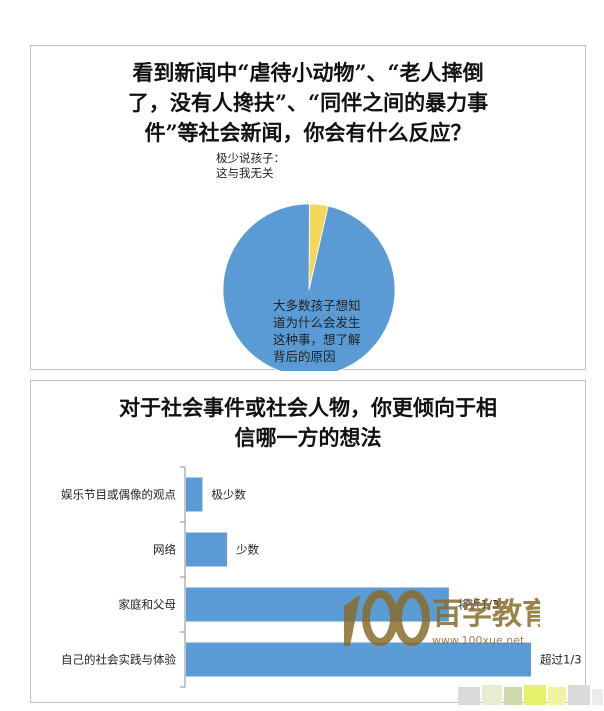 This screenshot has width=604, height=711. I want to click on bar-category-label: 家庭和父母, so click(148, 605).